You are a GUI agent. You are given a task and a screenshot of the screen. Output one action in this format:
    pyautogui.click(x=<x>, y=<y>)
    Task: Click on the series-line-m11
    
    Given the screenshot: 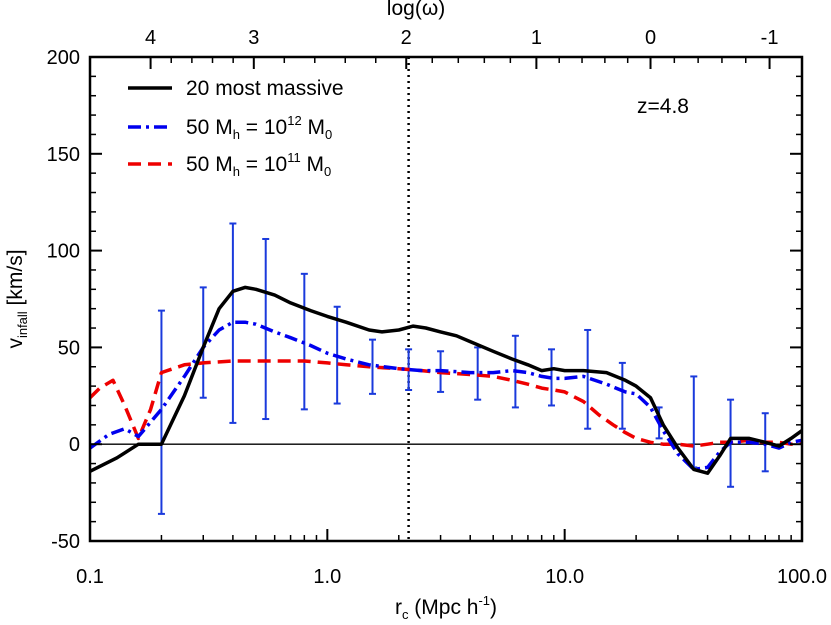 What is the action you would take?
    pyautogui.click(x=446, y=403)
    